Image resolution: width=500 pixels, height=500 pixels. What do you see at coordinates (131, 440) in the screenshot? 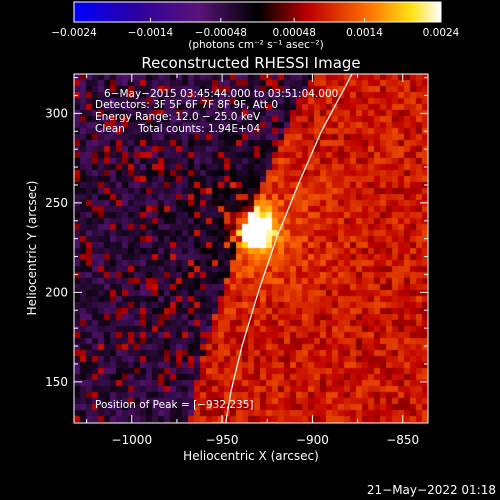
I see `x-tick-label: −1000` at bounding box center [131, 440].